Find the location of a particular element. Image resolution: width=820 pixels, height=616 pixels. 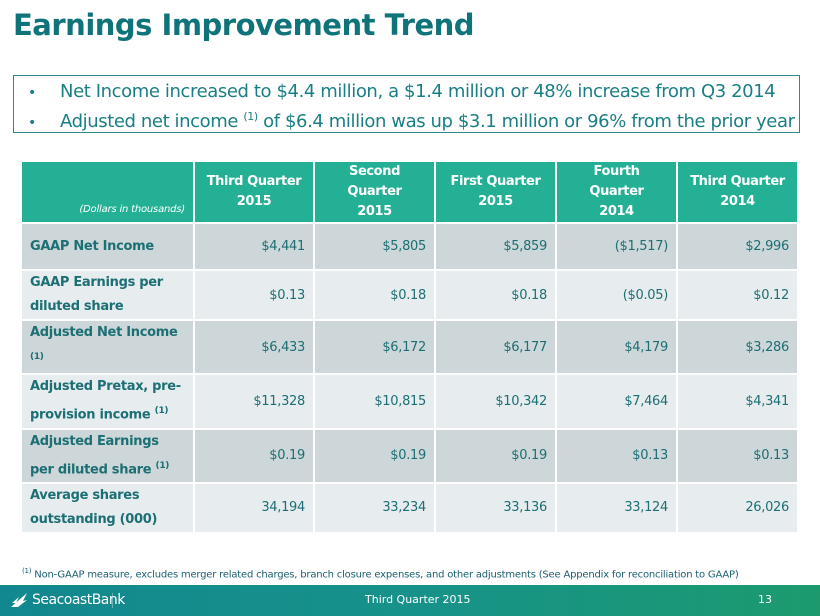

table-cell: $11,328 is located at coordinates (254, 402).